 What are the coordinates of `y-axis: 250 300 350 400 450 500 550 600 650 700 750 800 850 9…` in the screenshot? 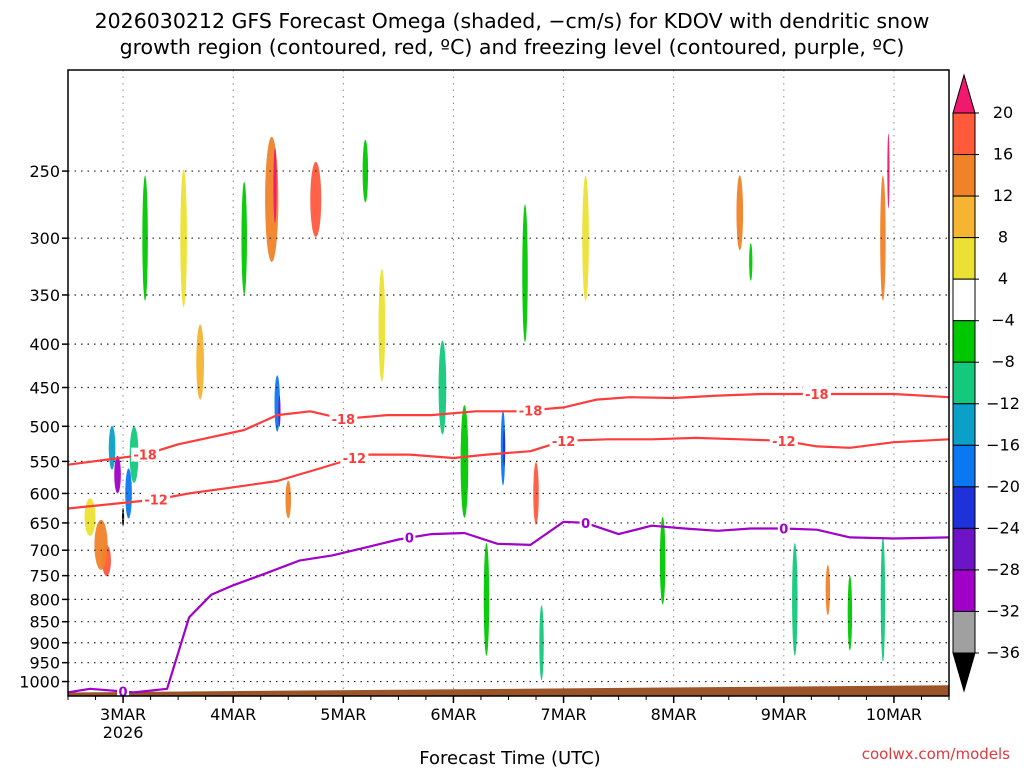 It's located at (43, 427).